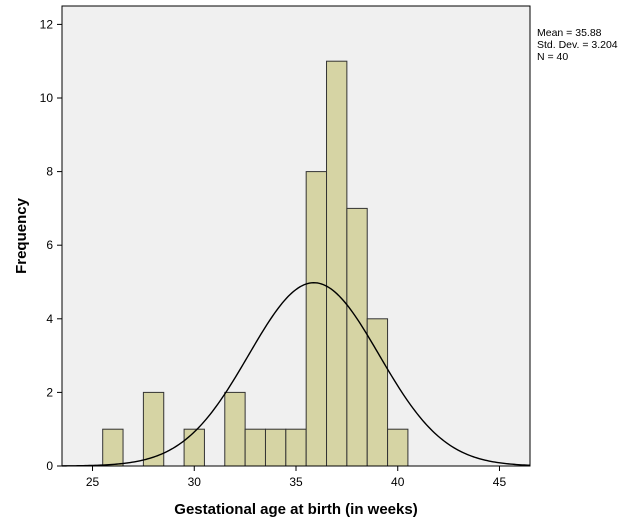 The image size is (640, 530). I want to click on y-tick-label-10: 10, so click(47, 98).